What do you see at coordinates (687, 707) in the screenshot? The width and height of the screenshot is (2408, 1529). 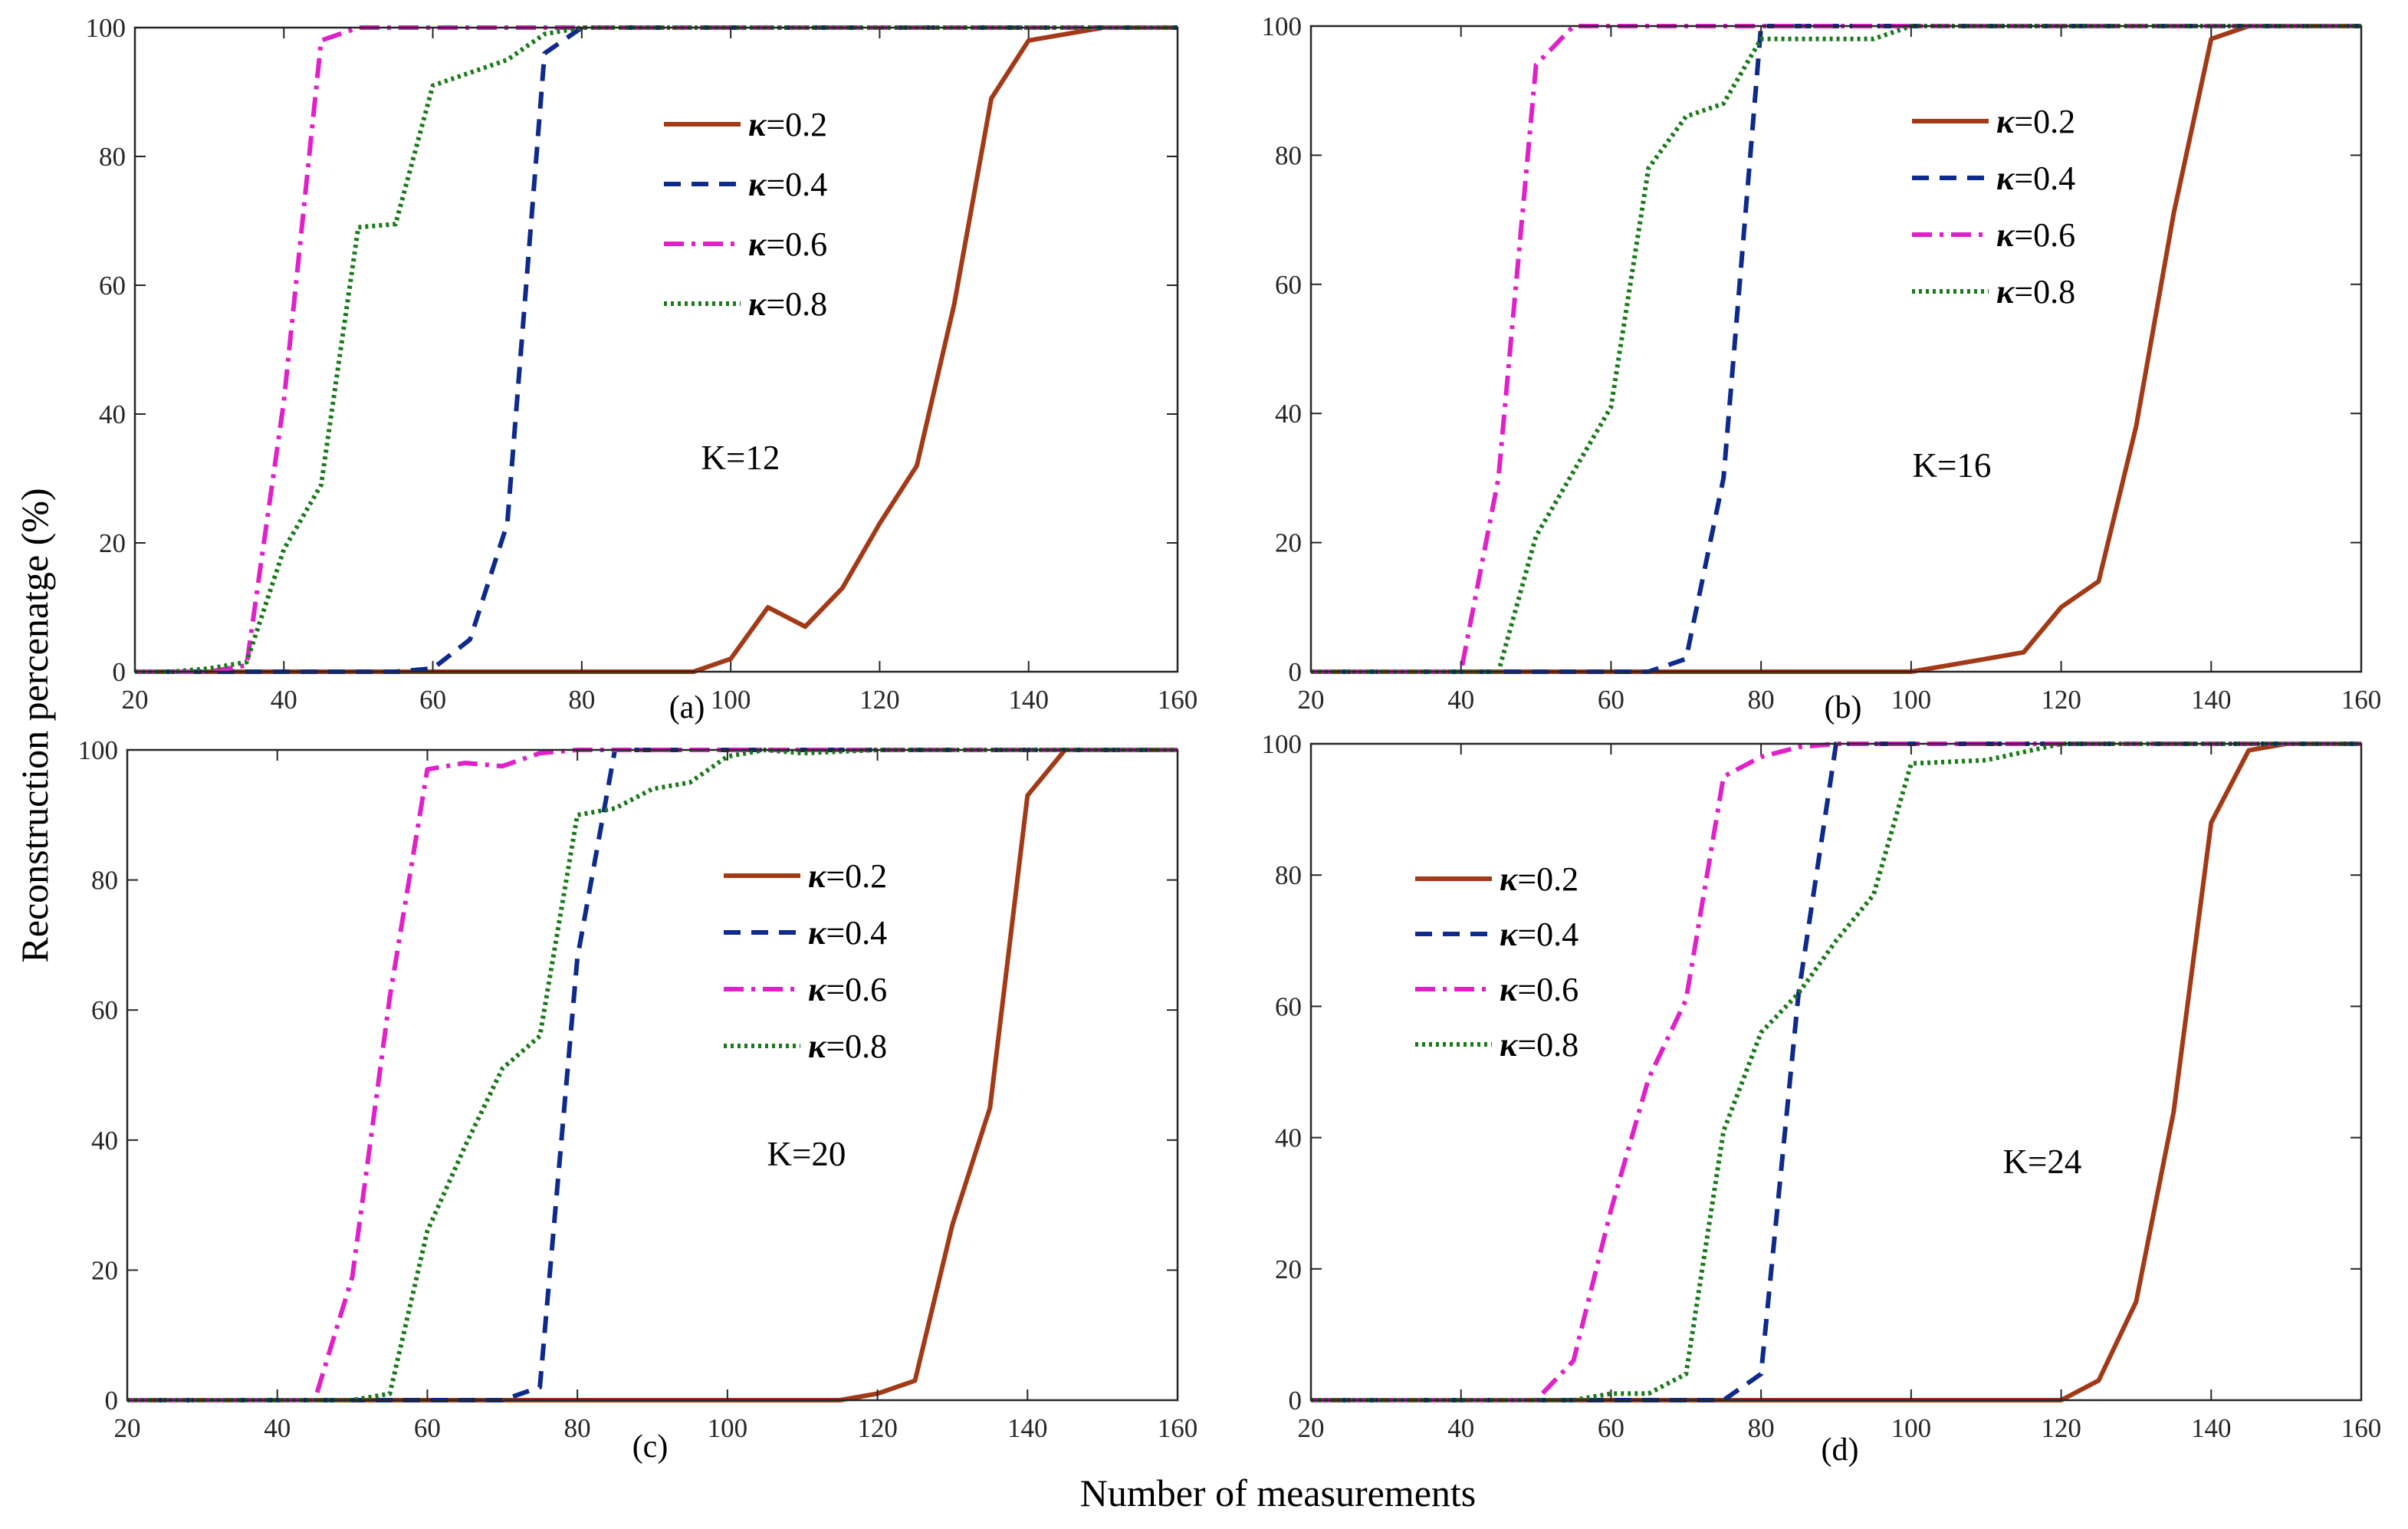 I see `panel-label: (a)` at bounding box center [687, 707].